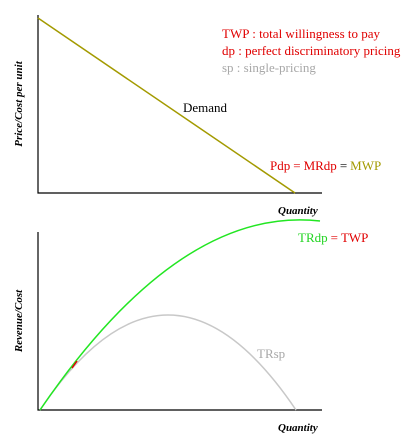 The image size is (415, 441). Describe the element at coordinates (311, 50) in the screenshot. I see `legend-entry: dp : perfect discriminatory pricing` at that location.